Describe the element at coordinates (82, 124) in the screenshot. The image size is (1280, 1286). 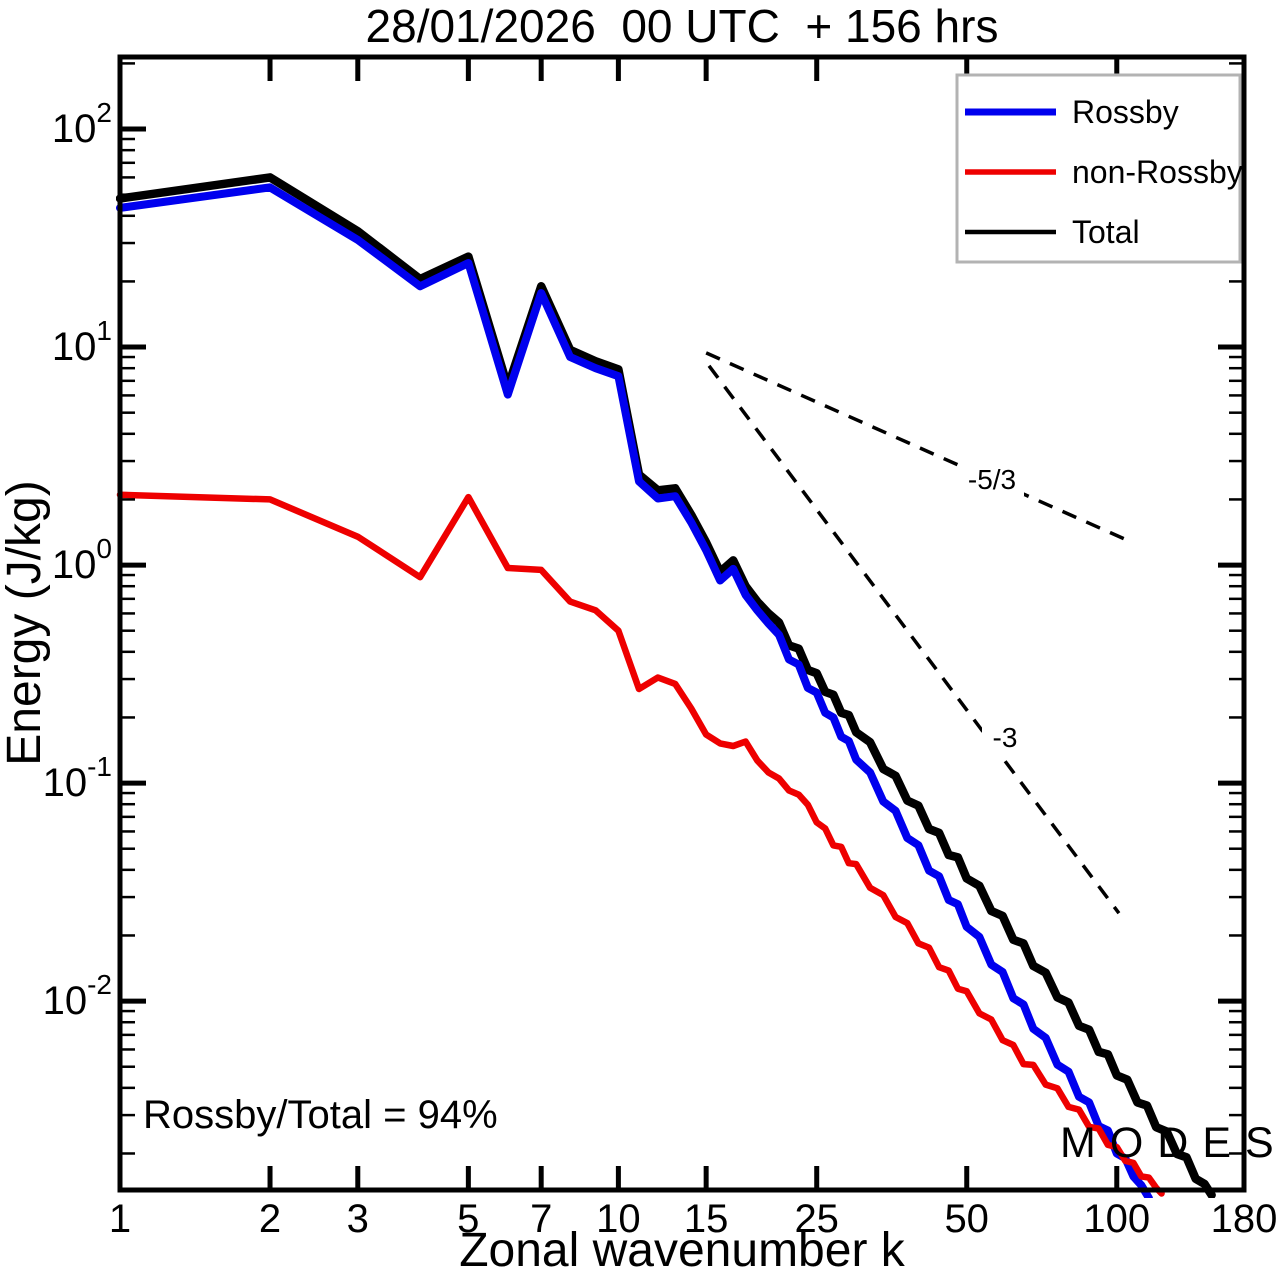
I see `y-tick-label-100: 10²` at that location.